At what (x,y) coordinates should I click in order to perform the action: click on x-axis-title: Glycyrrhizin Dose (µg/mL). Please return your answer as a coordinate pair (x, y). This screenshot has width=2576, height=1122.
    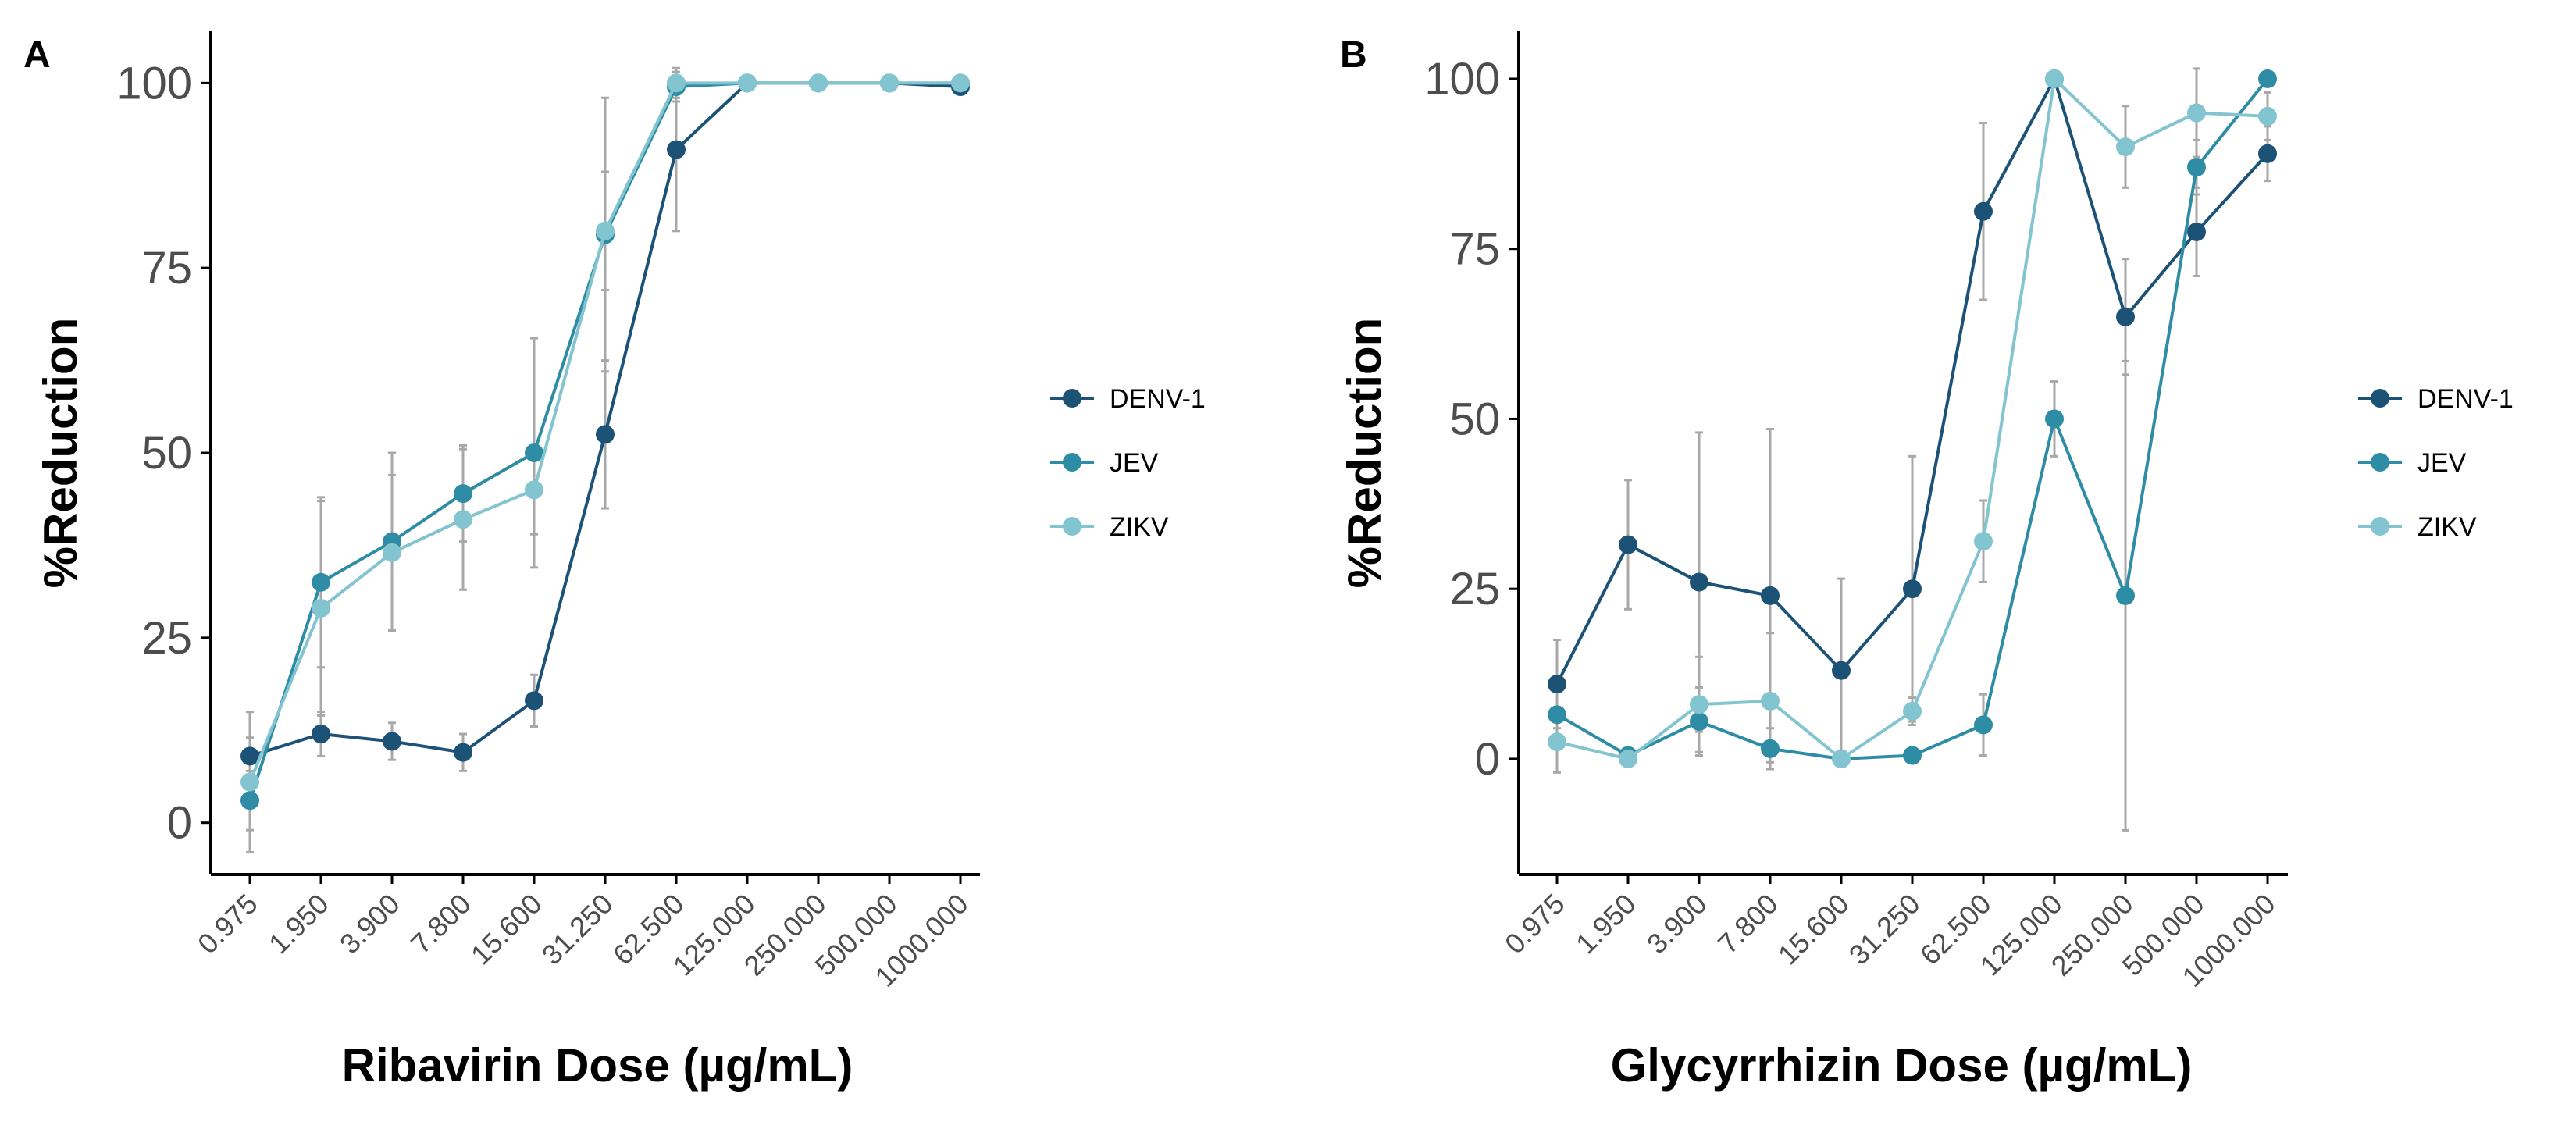
    Looking at the image, I should click on (1902, 1065).